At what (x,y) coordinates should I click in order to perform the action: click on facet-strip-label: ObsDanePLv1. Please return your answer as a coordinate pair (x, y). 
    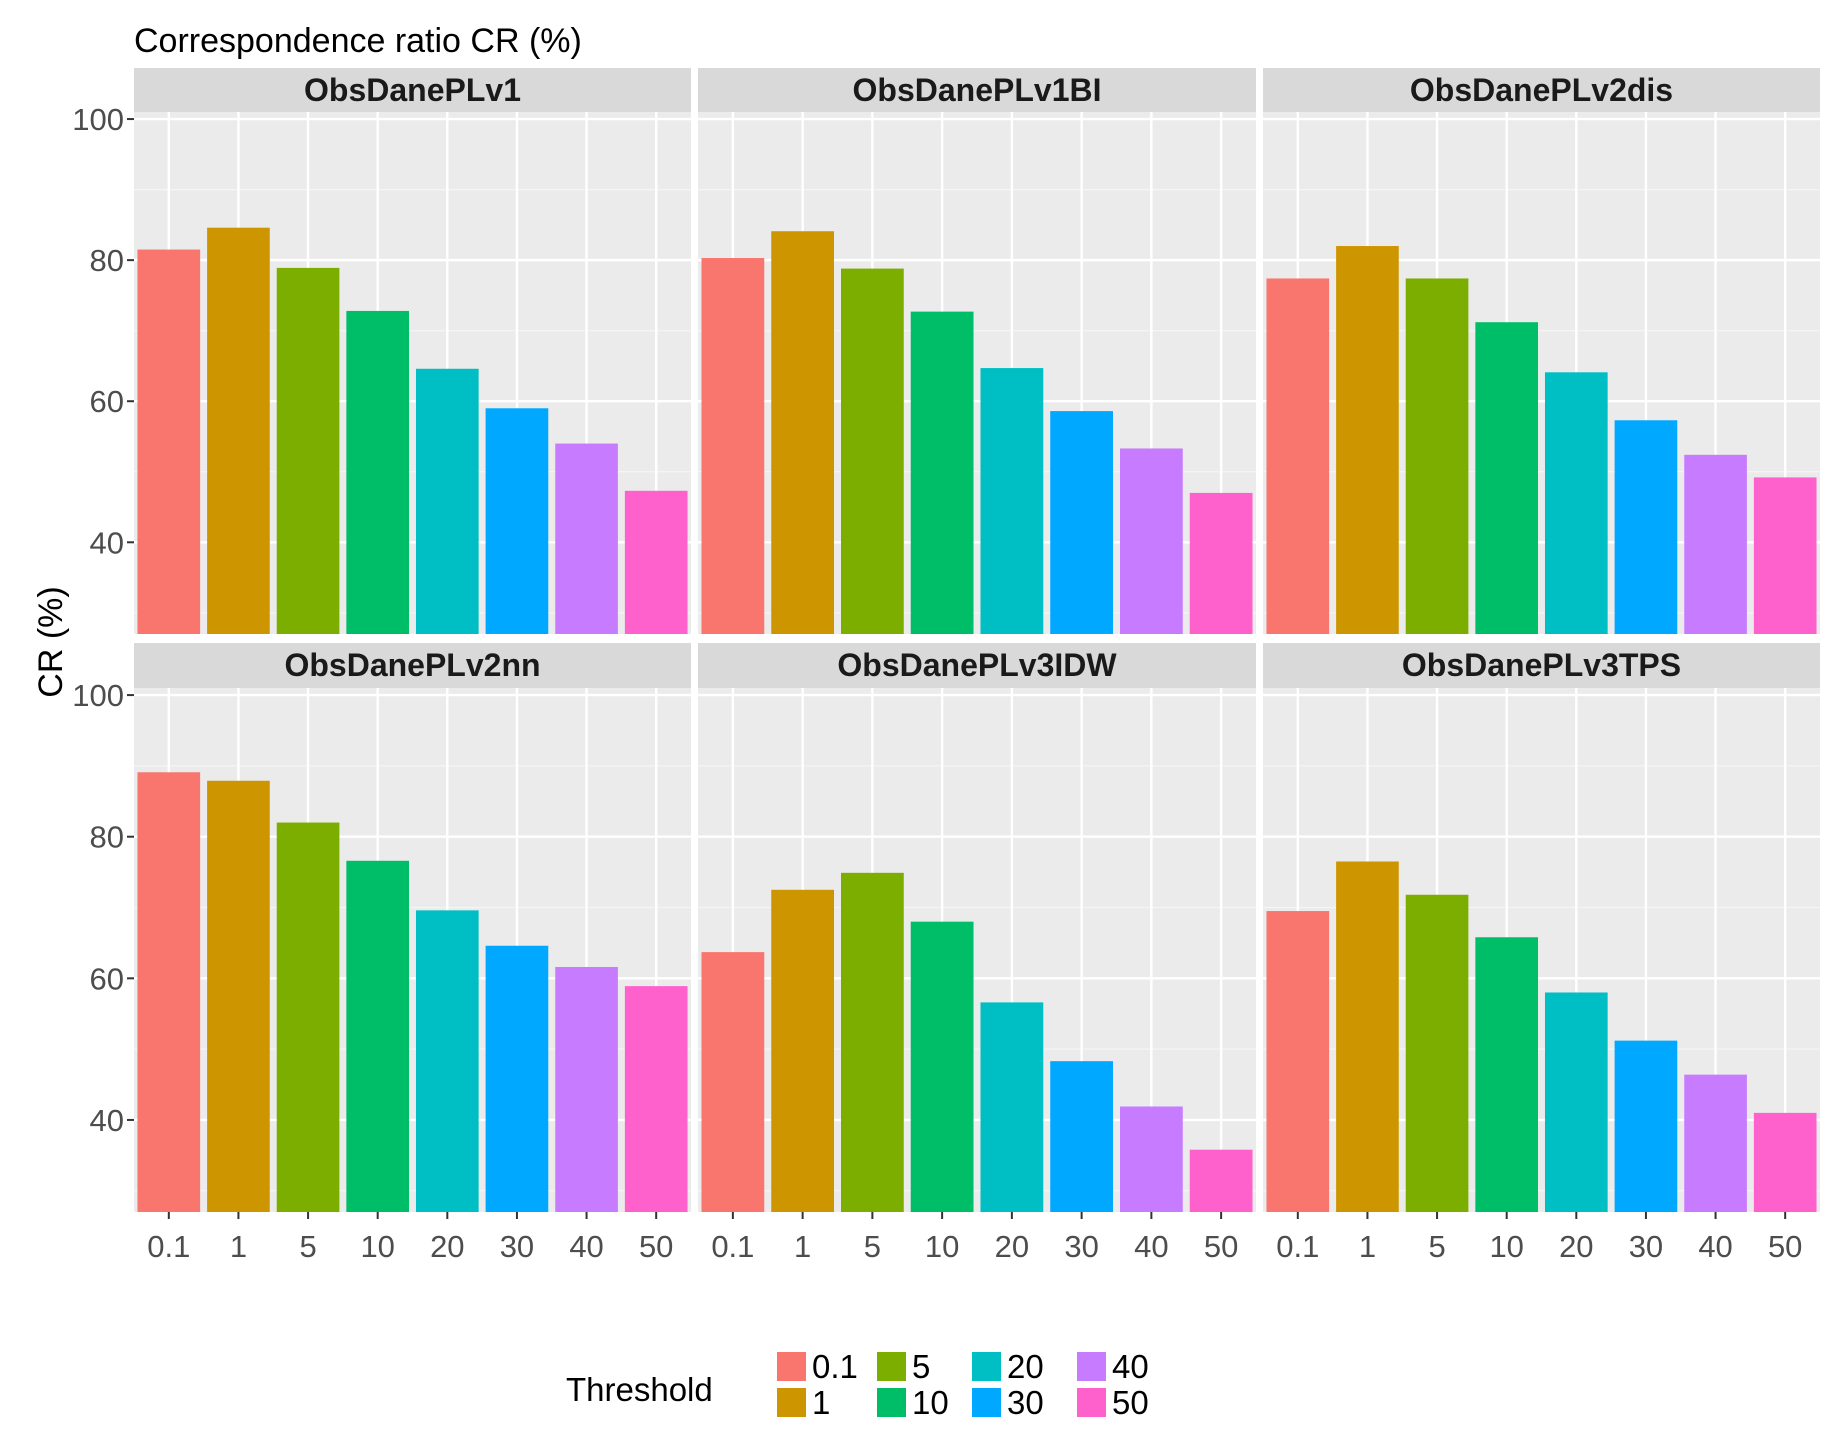
    Looking at the image, I should click on (412, 90).